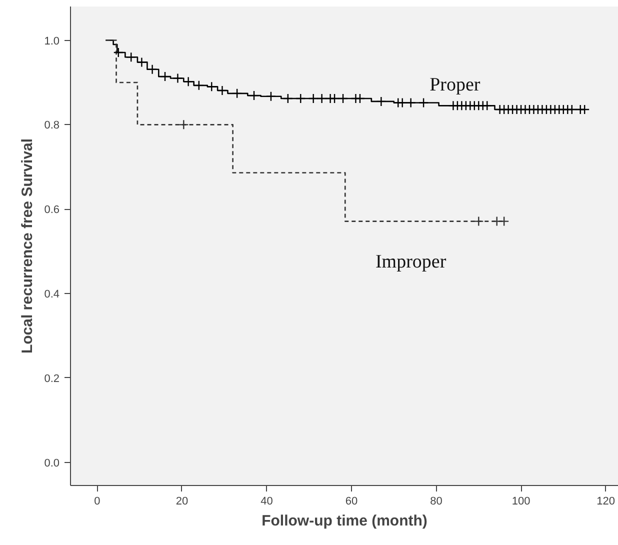 The image size is (618, 545). I want to click on y-tick-label: 0.6, so click(52, 210).